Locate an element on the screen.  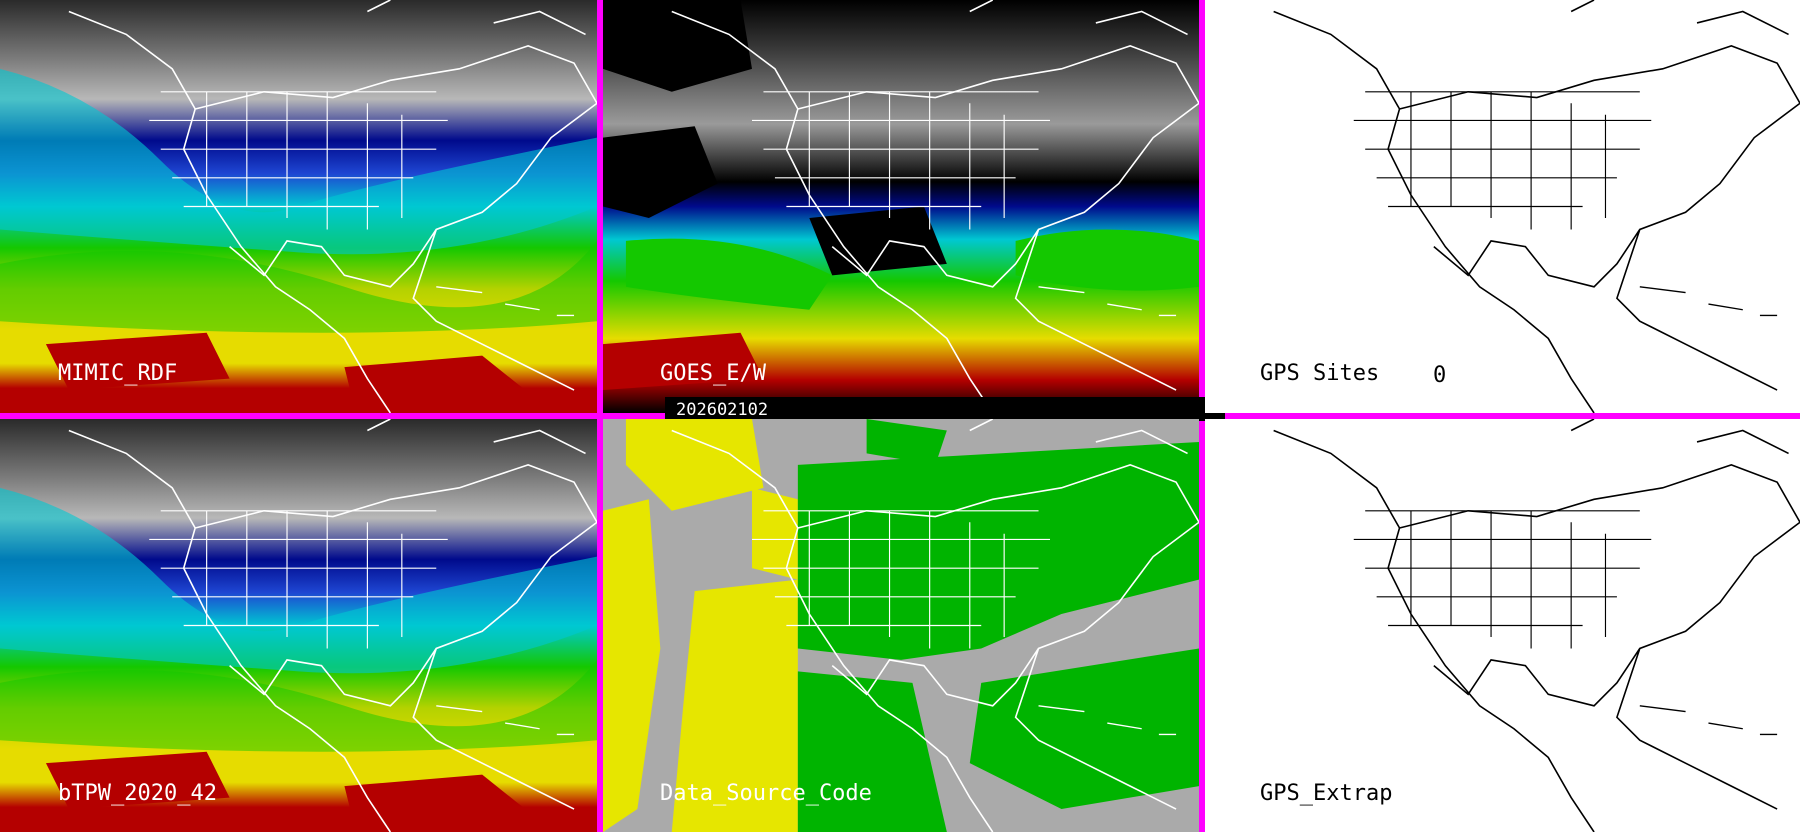
timestamp: 202602102 is located at coordinates (722, 410).